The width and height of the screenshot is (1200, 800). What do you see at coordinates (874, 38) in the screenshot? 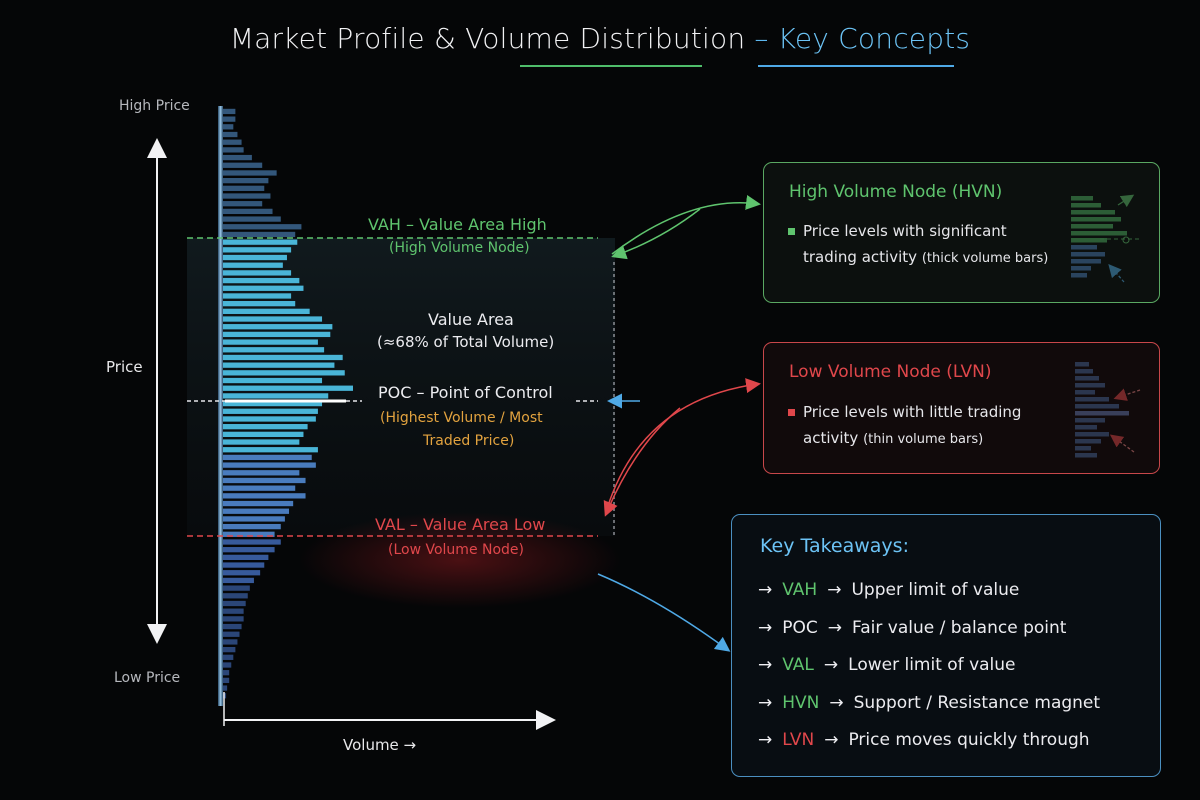
I see `title-sub: Key Concepts` at bounding box center [874, 38].